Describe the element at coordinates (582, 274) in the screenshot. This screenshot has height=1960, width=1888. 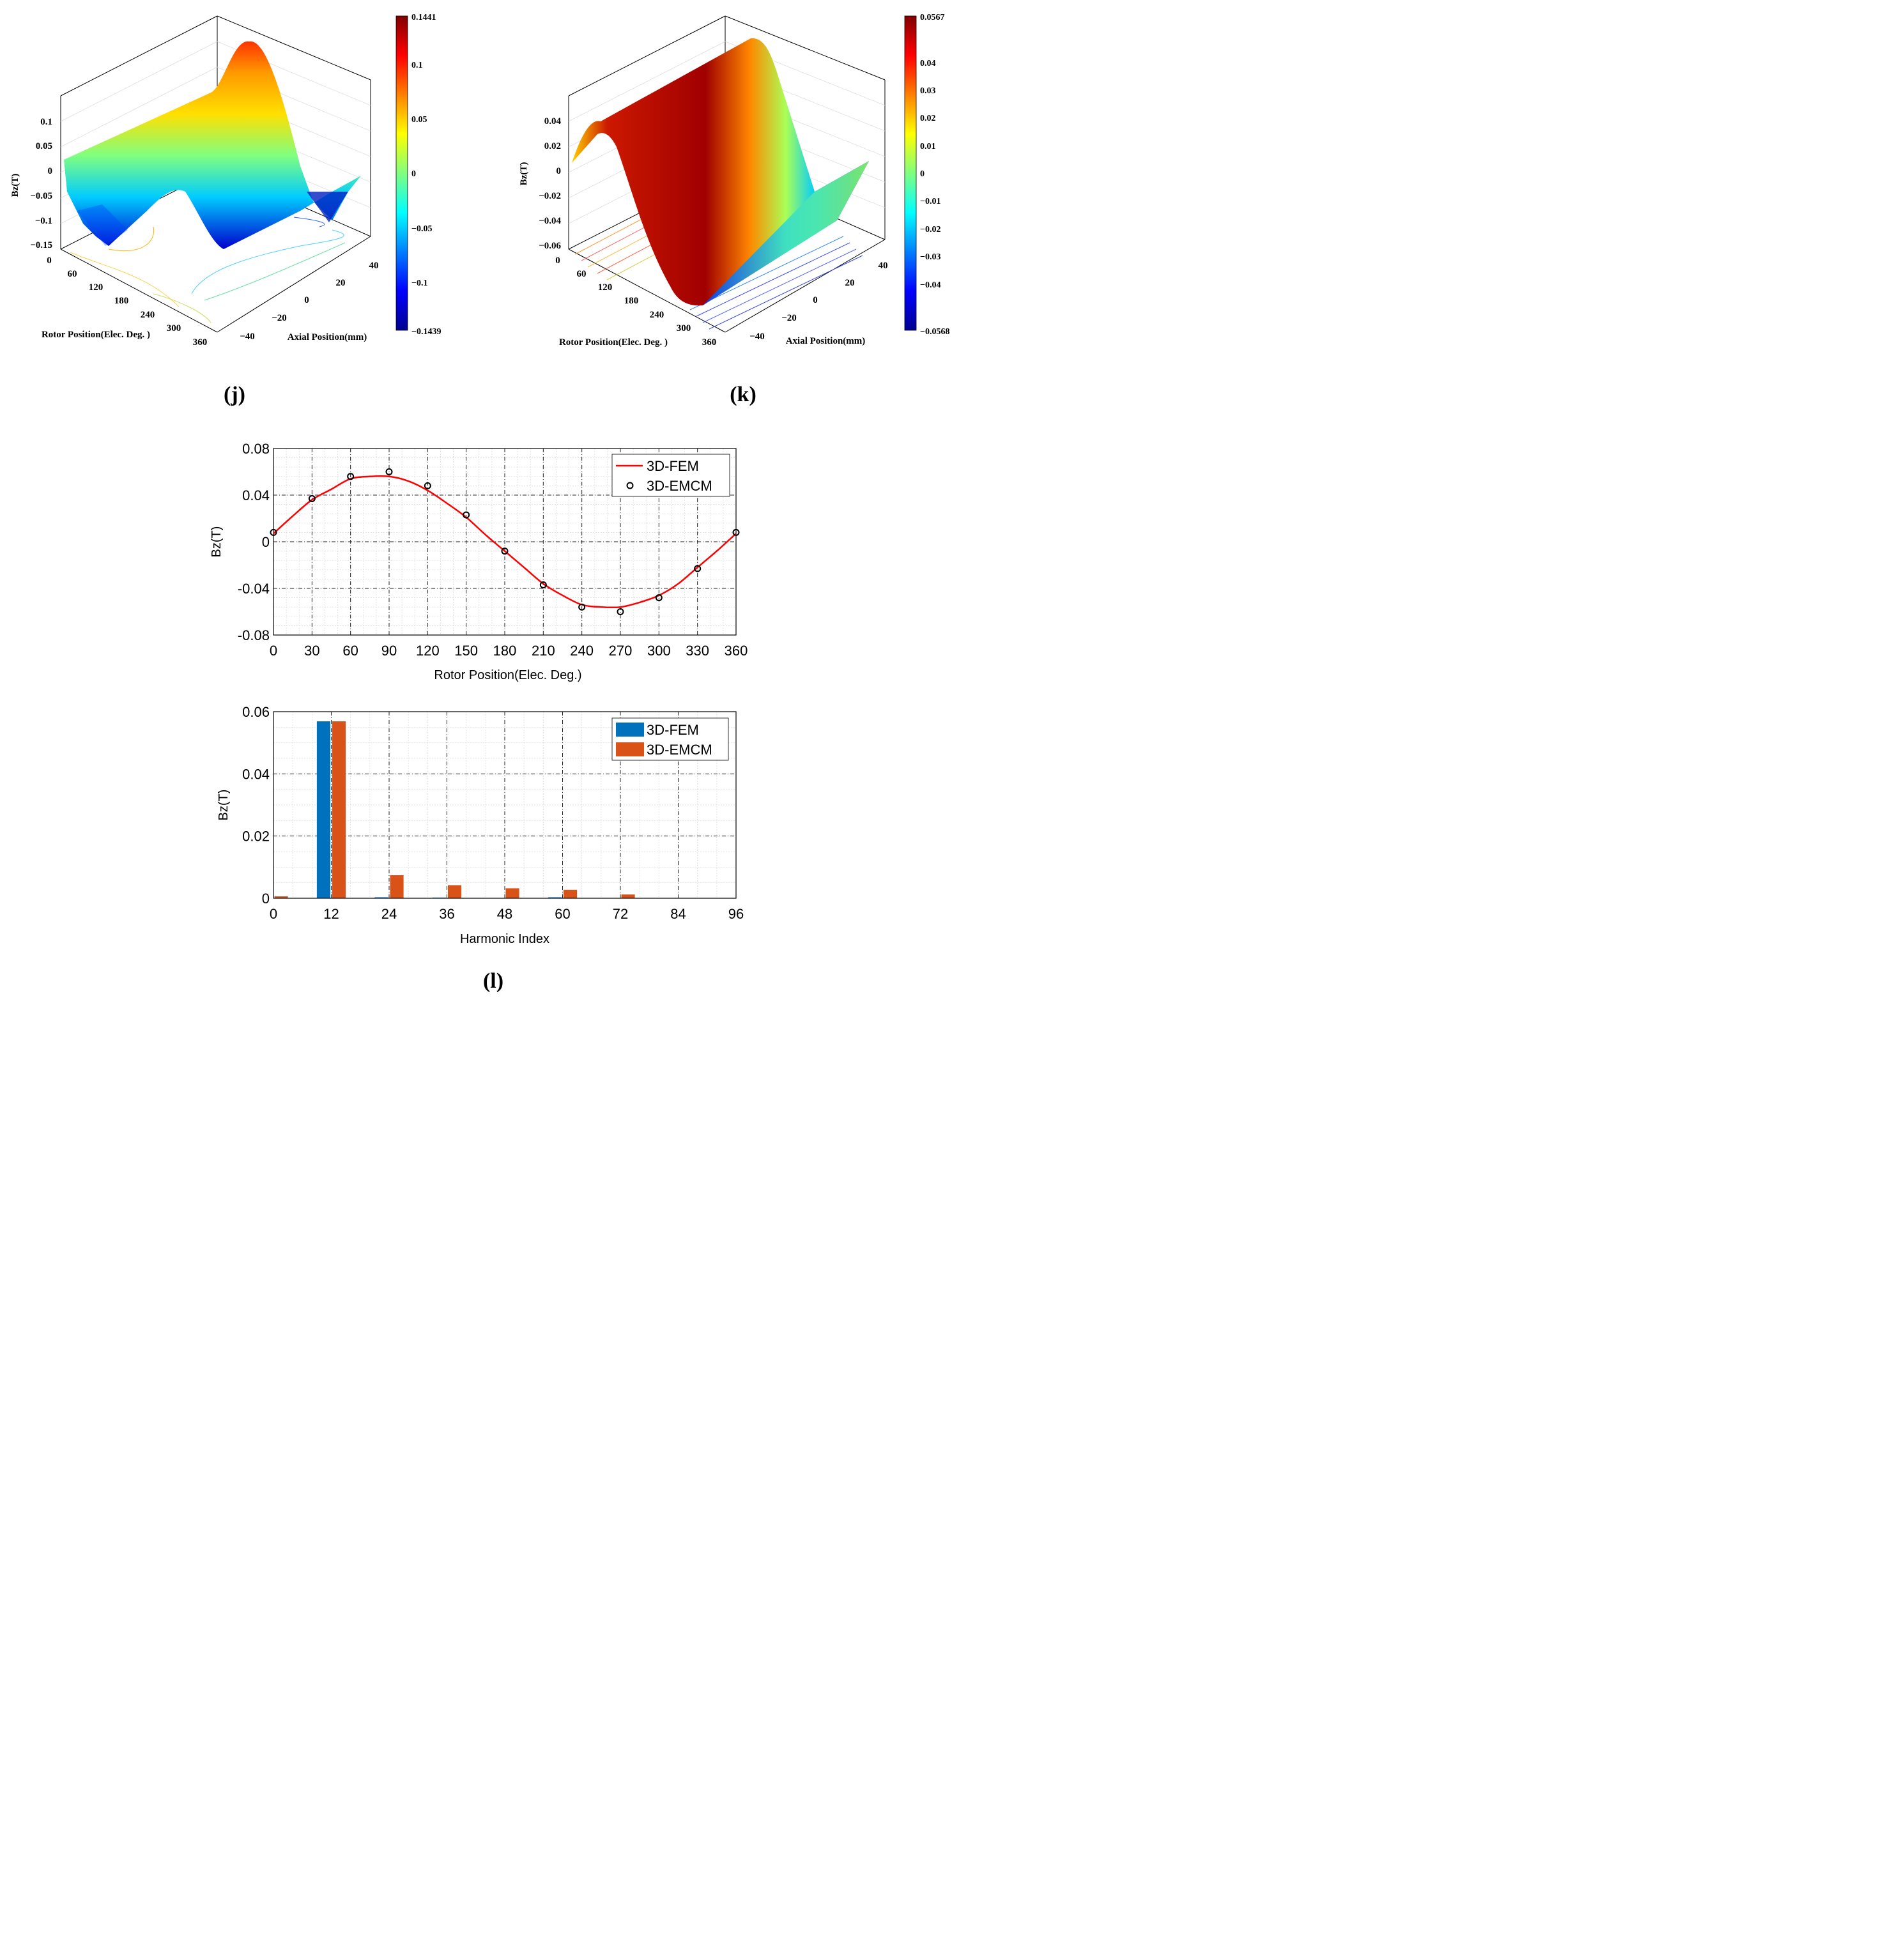
I see `panel-k-xtick: 60` at that location.